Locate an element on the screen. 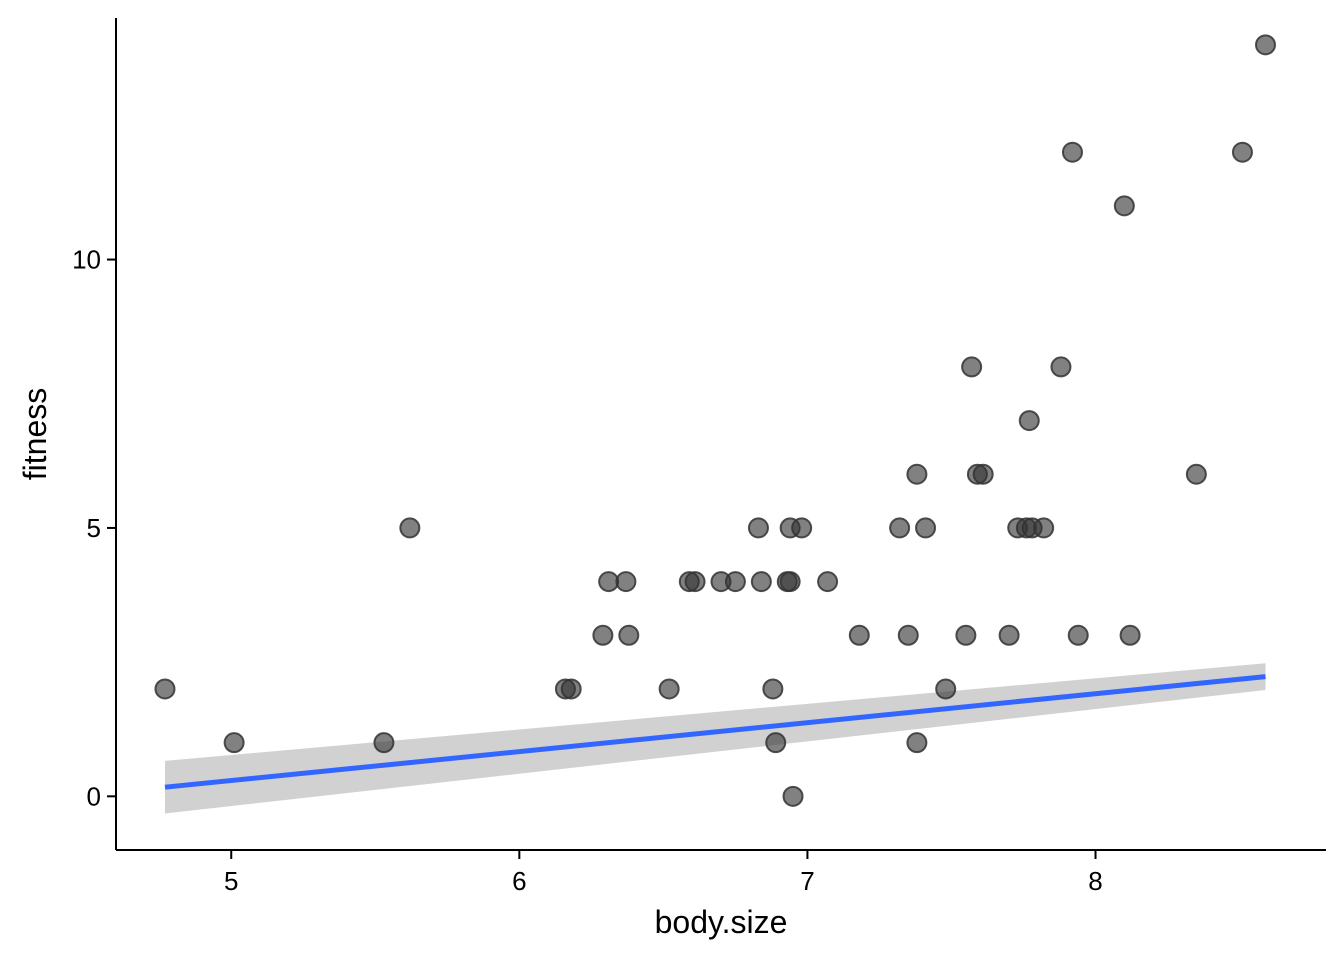  confidence-ribbon is located at coordinates (715, 738).